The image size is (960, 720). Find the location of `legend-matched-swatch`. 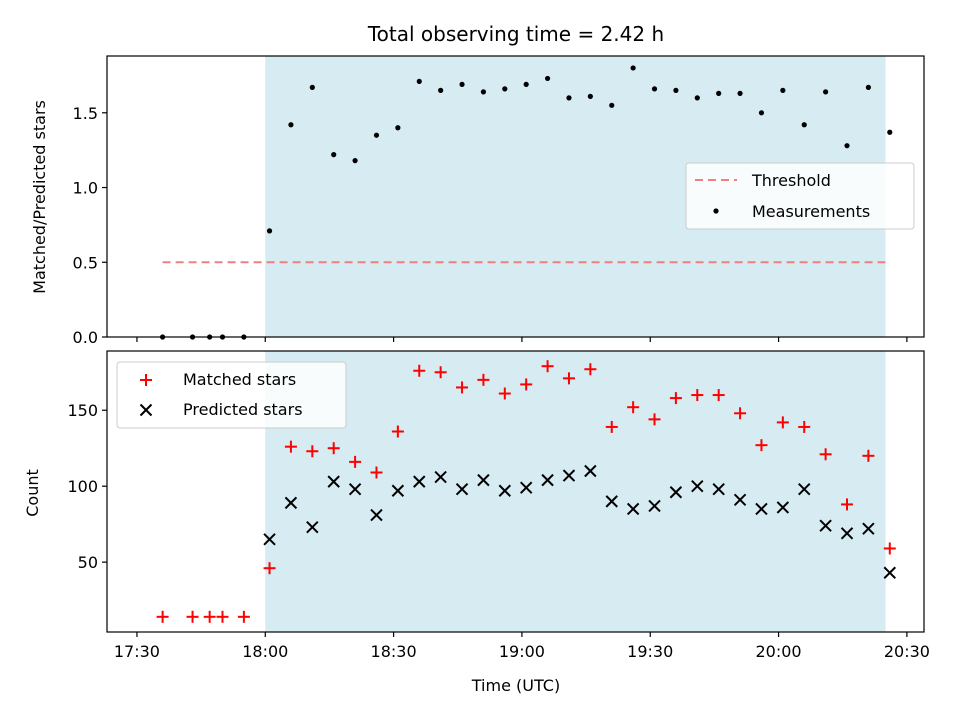

legend-matched-swatch is located at coordinates (146, 380).